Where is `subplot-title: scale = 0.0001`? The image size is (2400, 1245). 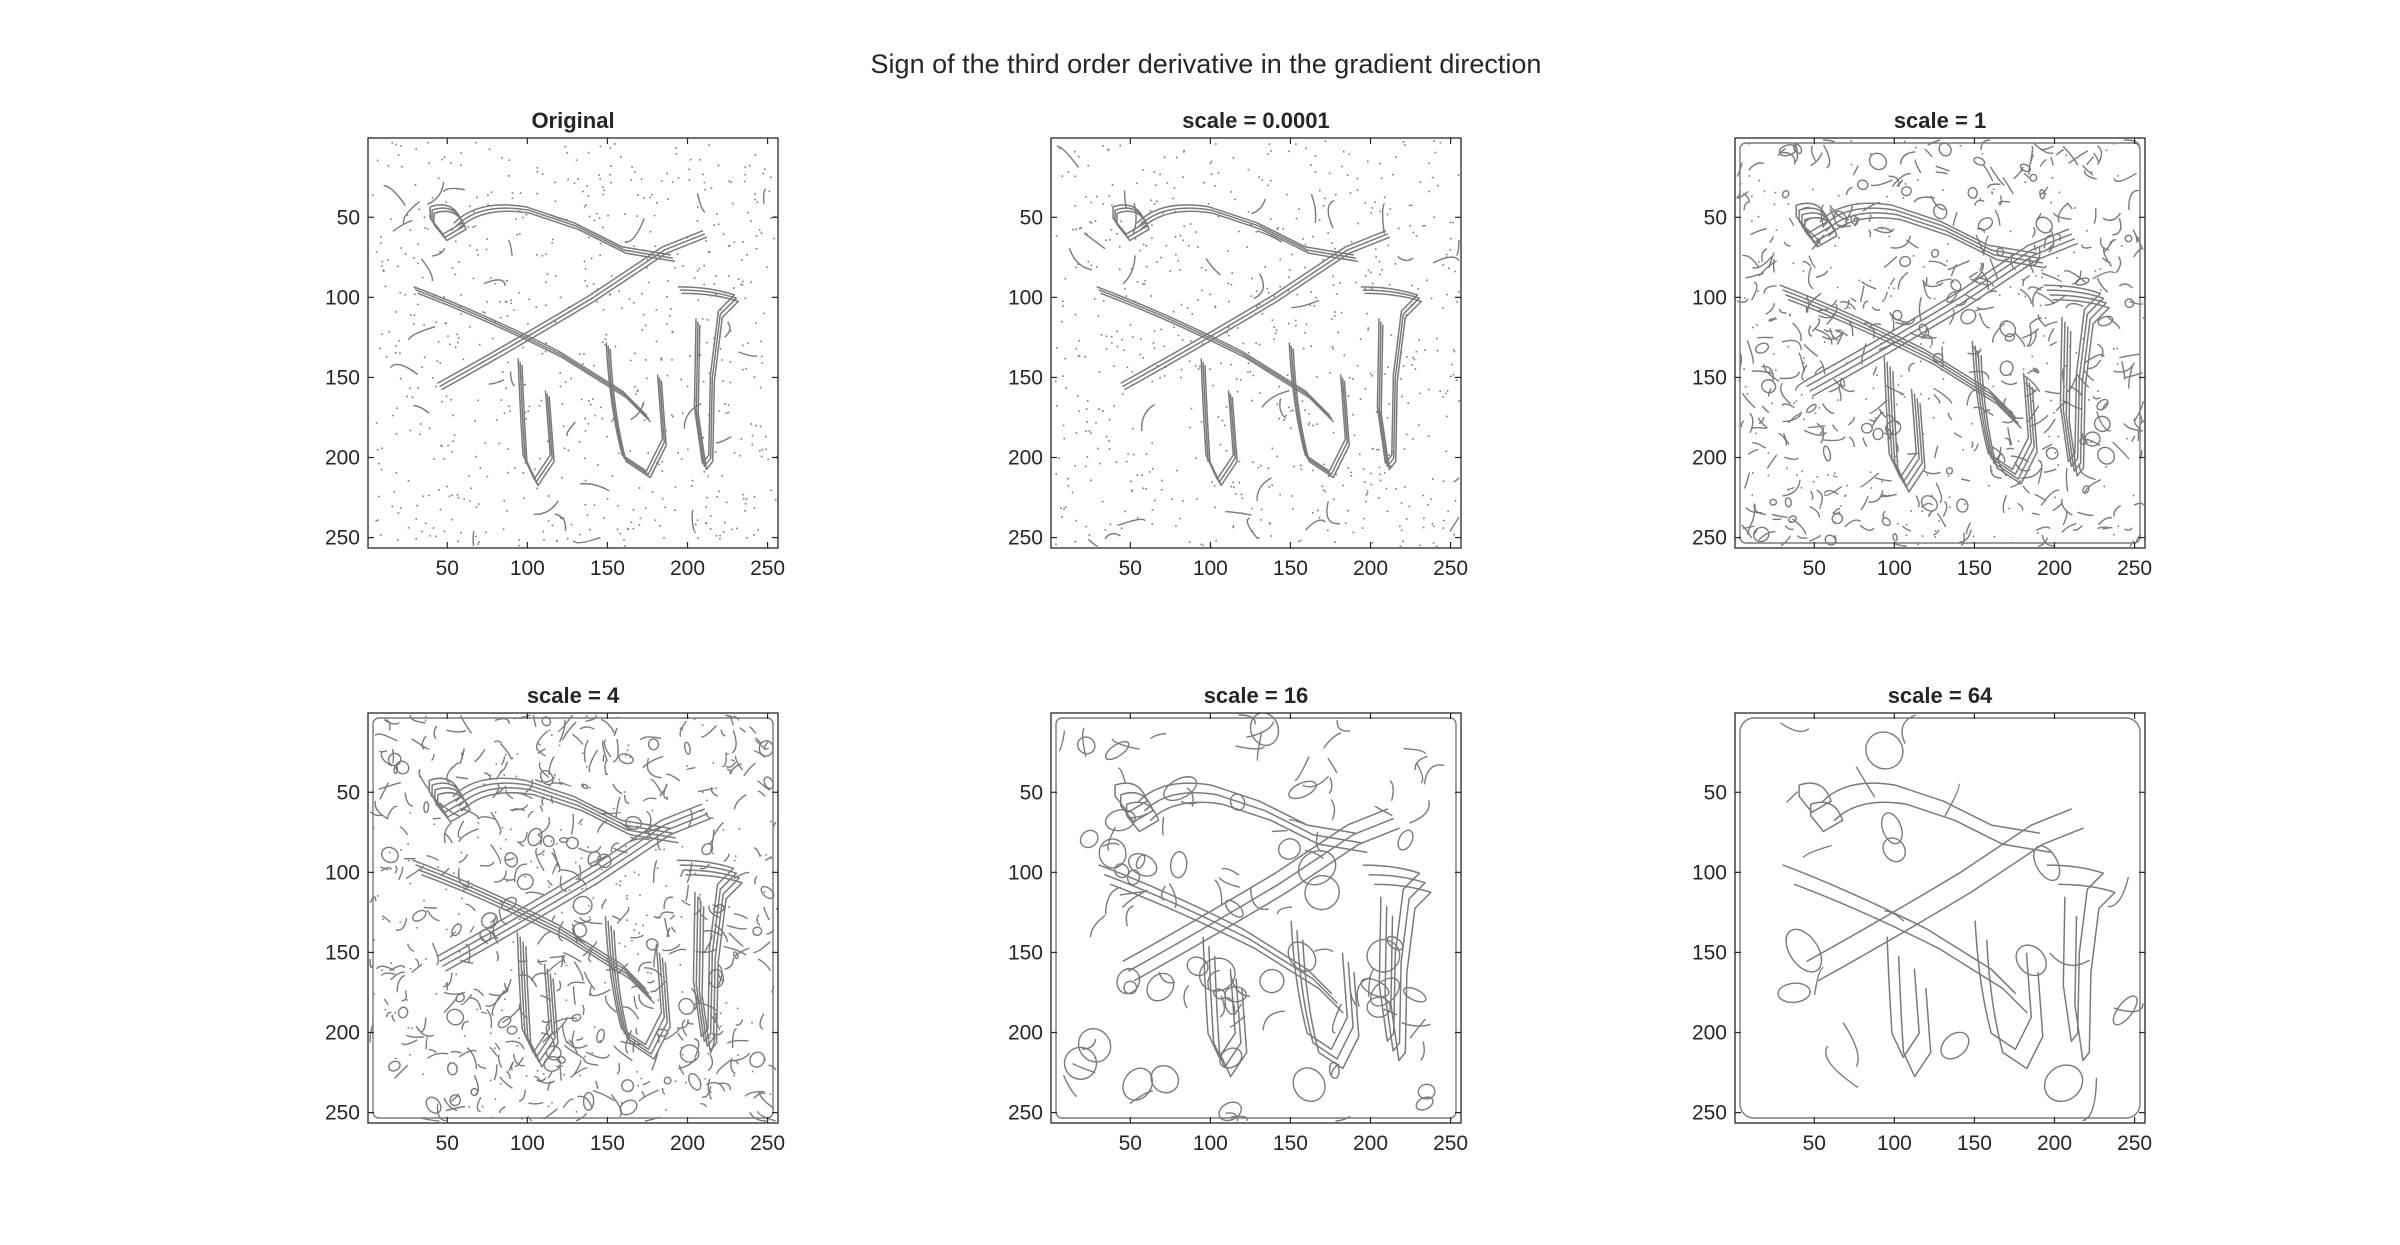
subplot-title: scale = 0.0001 is located at coordinates (1255, 120).